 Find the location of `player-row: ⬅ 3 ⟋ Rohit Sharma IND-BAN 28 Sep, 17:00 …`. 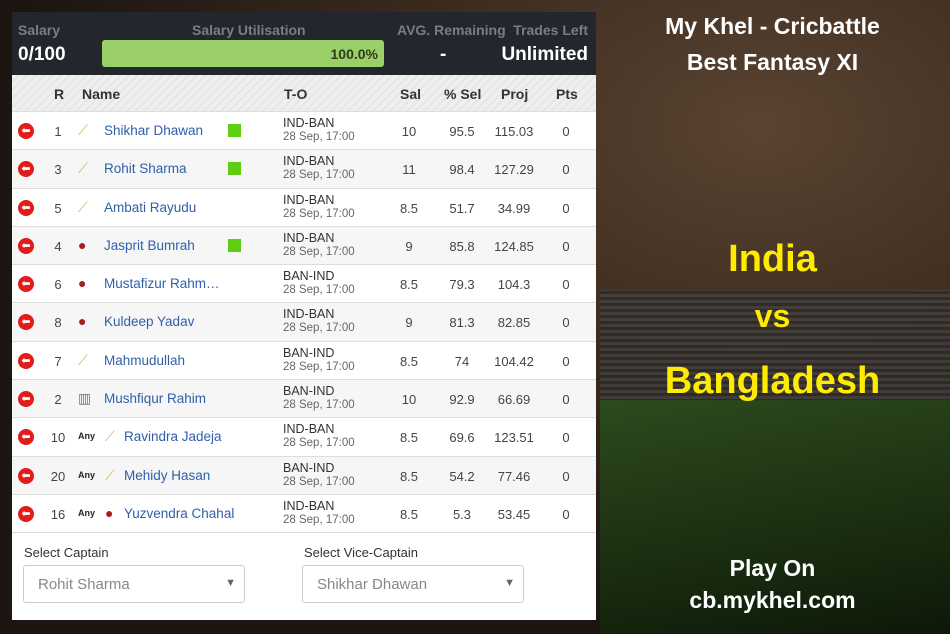

player-row: ⬅ 3 ⟋ Rohit Sharma IND-BAN 28 Sep, 17:00 … is located at coordinates (304, 169).